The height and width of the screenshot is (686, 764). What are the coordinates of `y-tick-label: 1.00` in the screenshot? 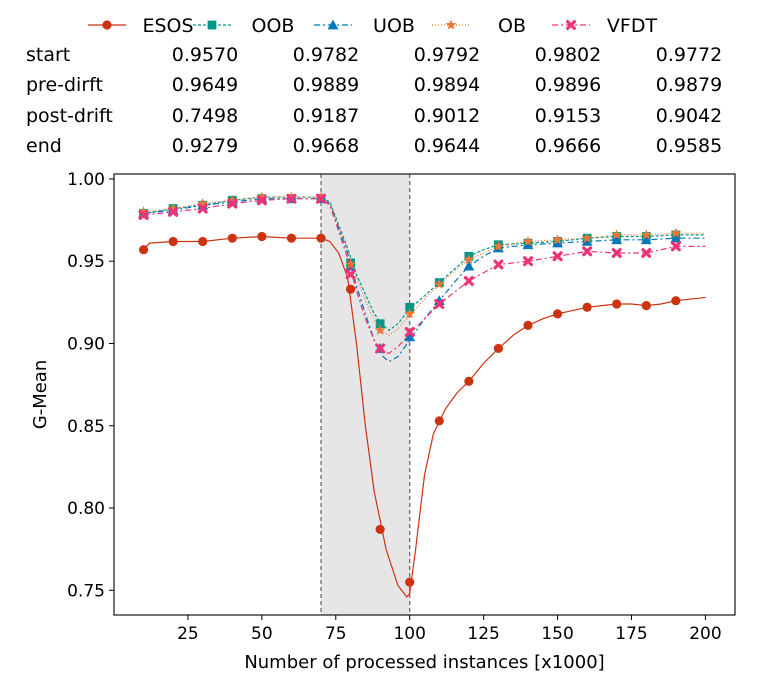 It's located at (86, 180).